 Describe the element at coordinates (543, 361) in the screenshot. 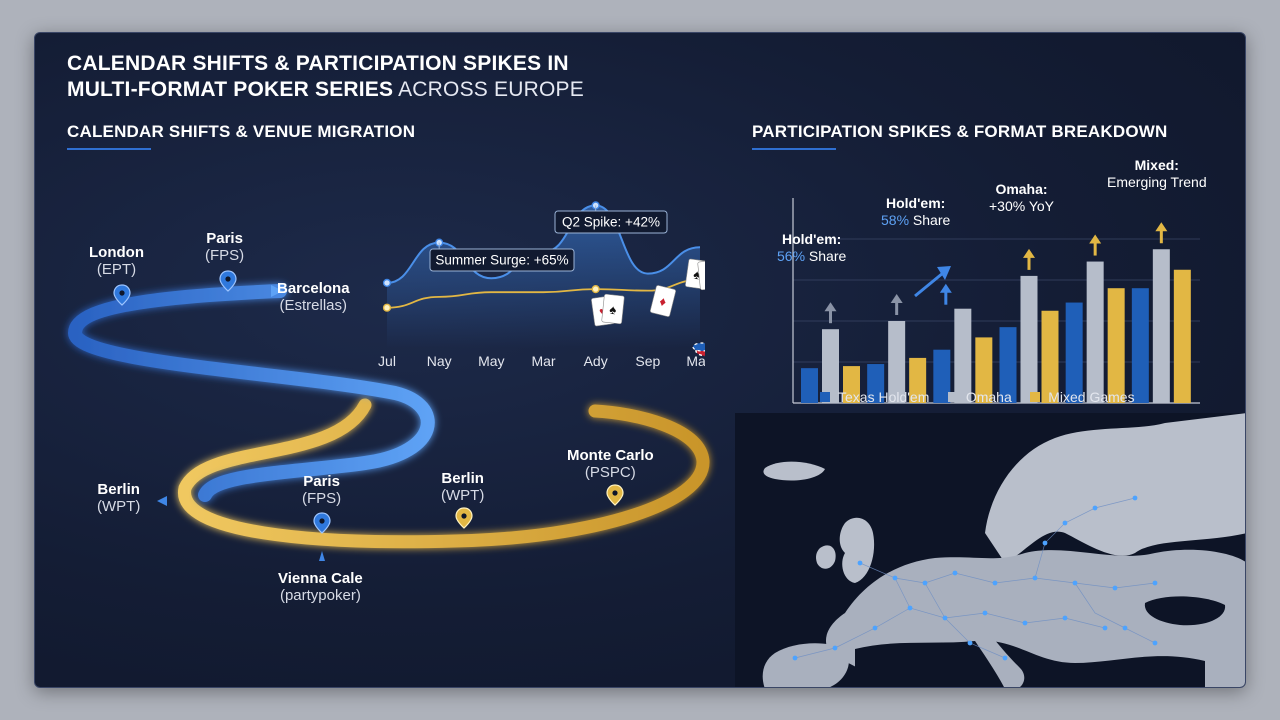

I see `trend-x-tick-label: Mar` at that location.